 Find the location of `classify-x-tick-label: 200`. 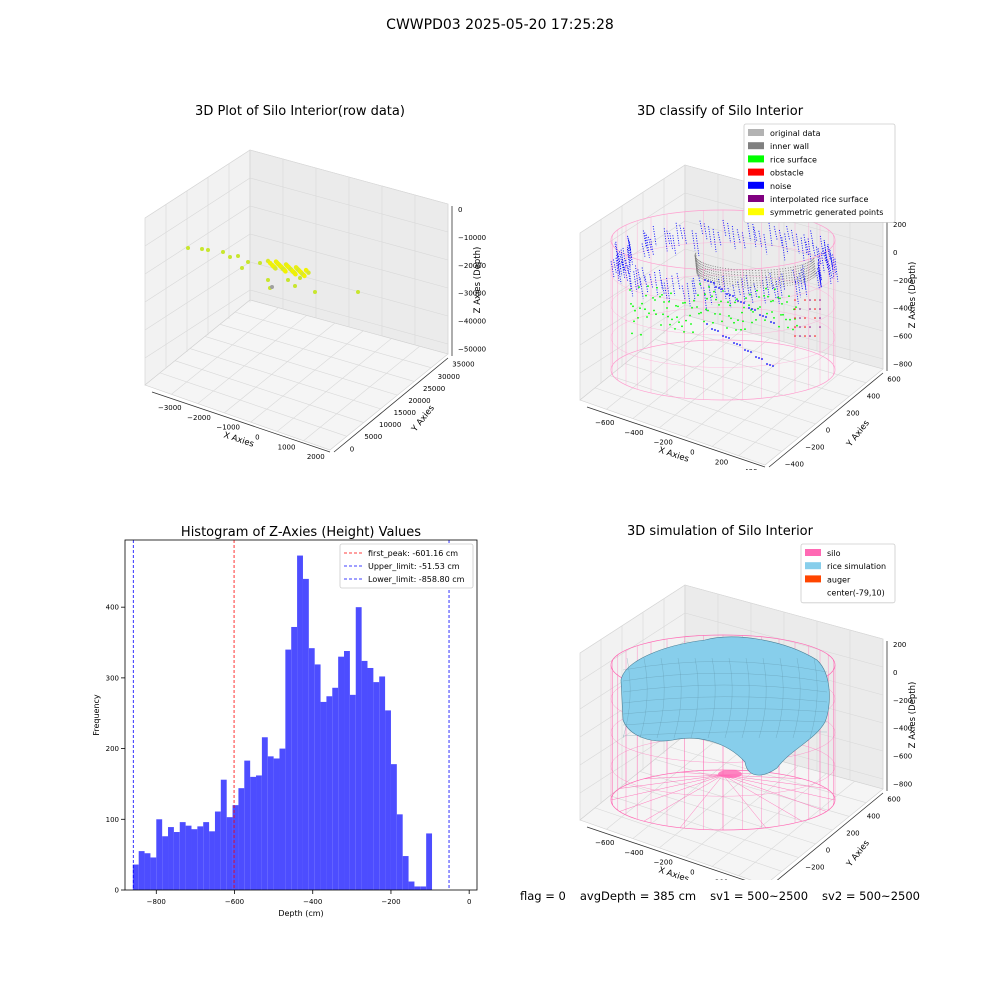

classify-x-tick-label: 200 is located at coordinates (721, 462).